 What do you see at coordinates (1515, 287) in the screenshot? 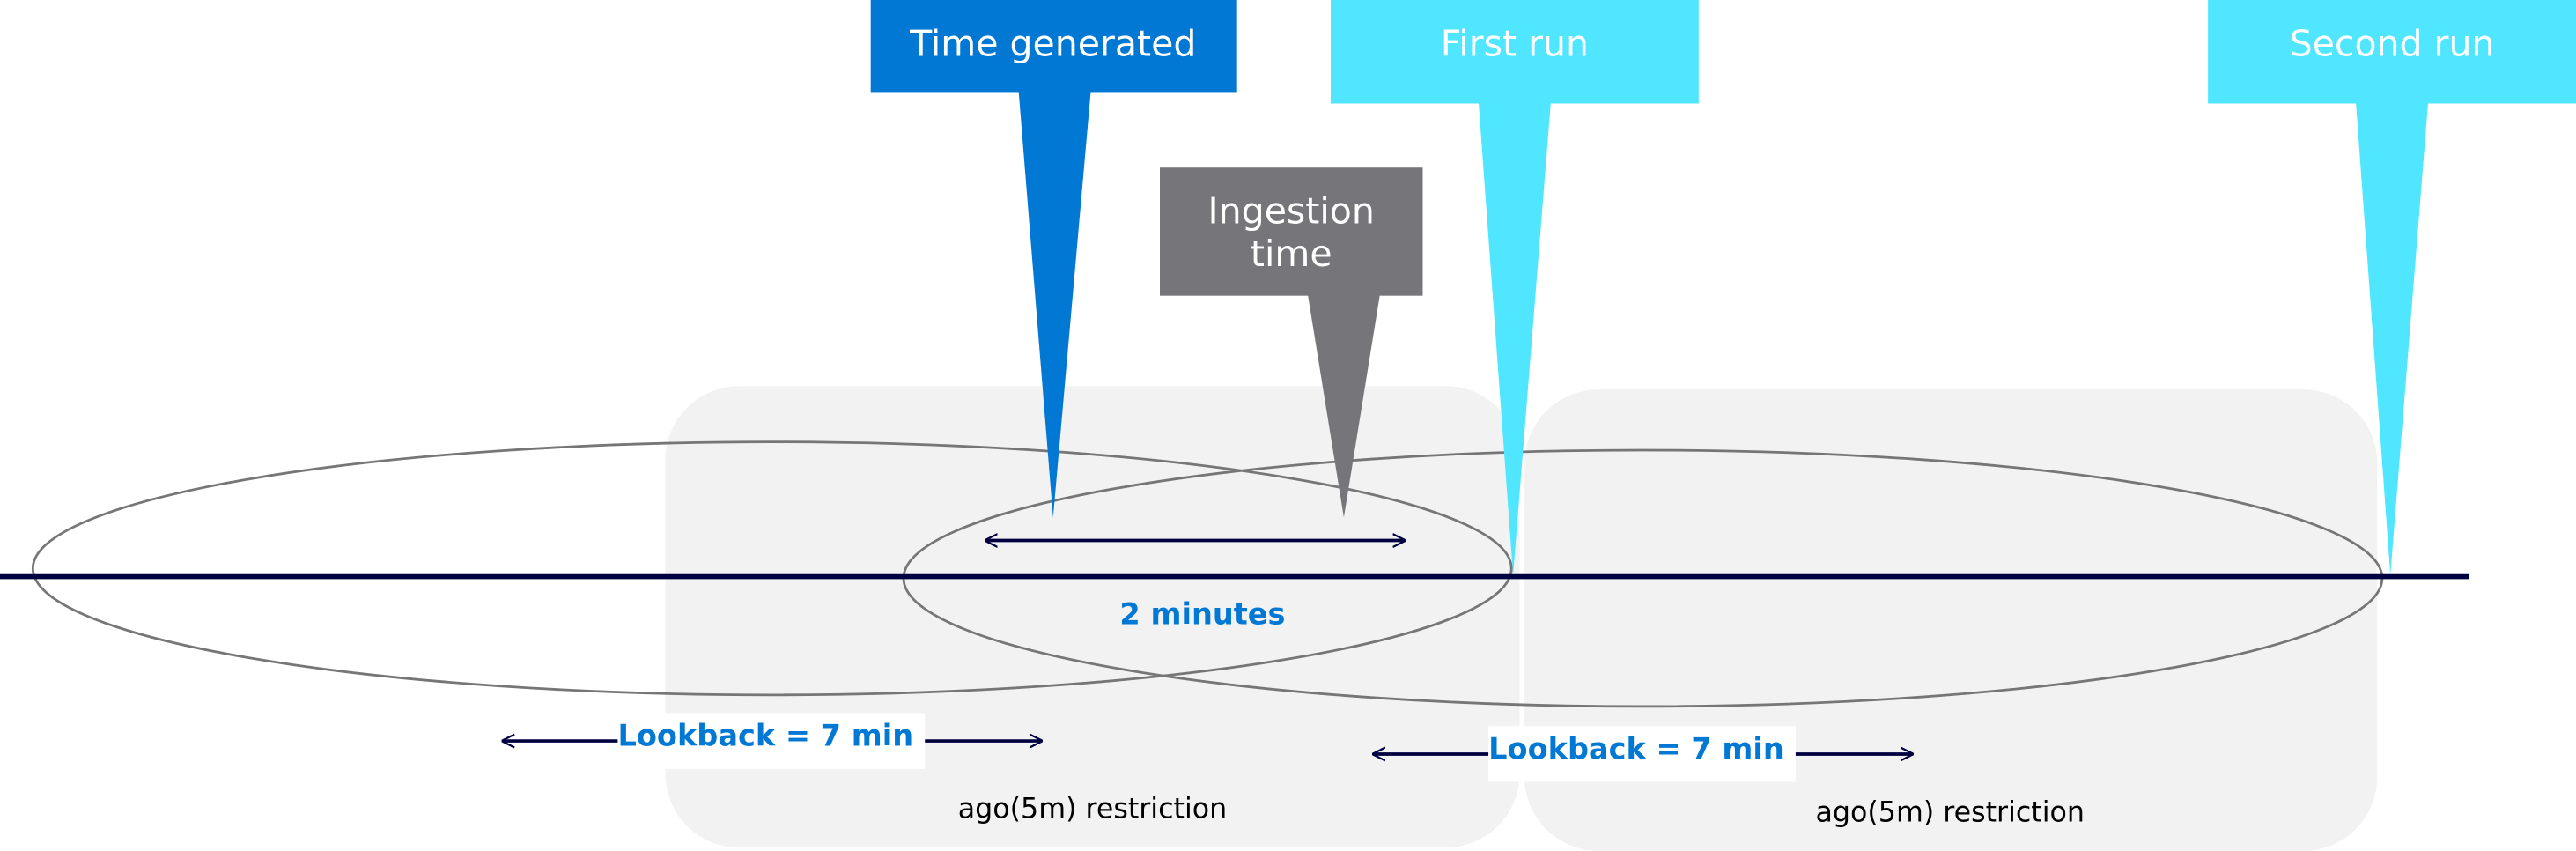
I see `first-run-callout: First run` at bounding box center [1515, 287].